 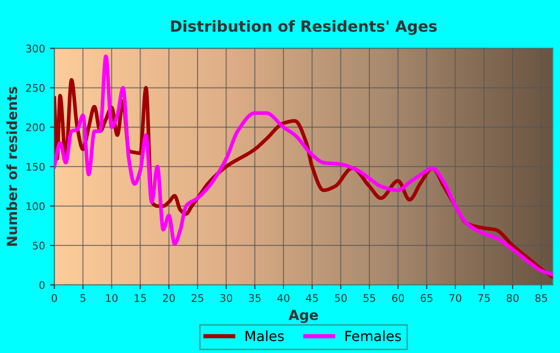 What do you see at coordinates (35, 48) in the screenshot?
I see `y-tick-label: 300` at bounding box center [35, 48].